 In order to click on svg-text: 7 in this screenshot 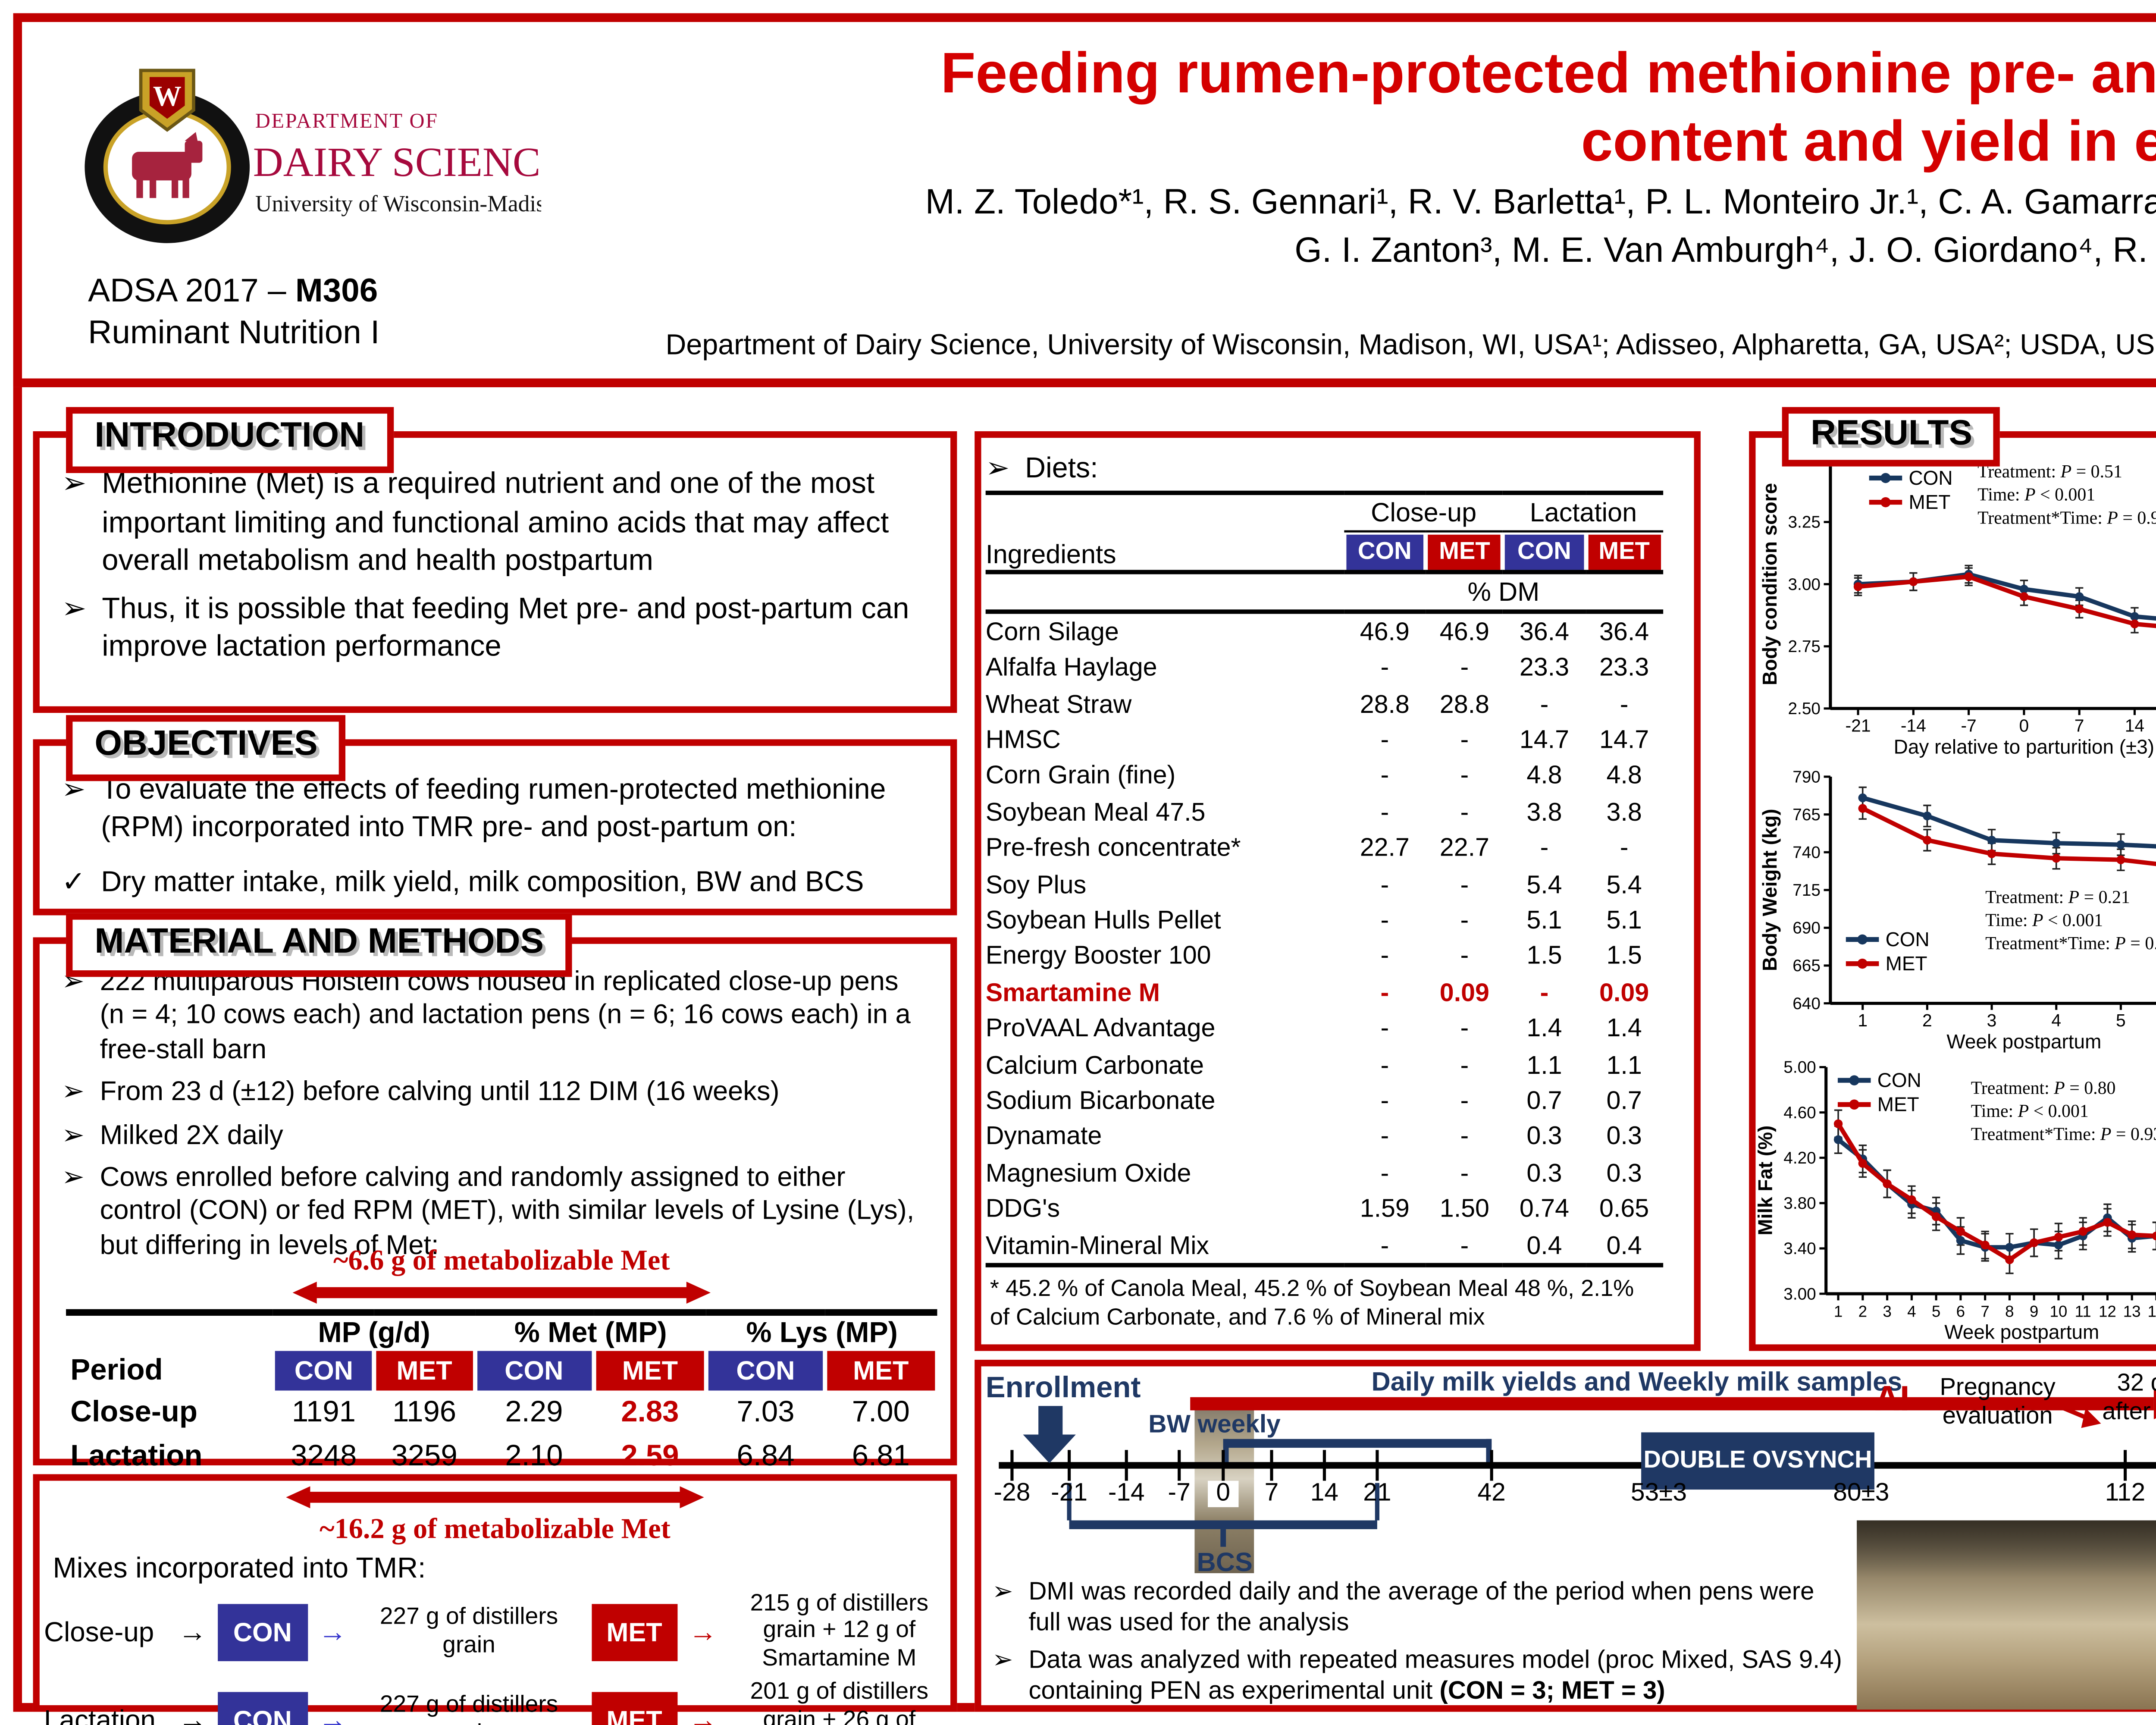, I will do `click(1985, 1311)`.